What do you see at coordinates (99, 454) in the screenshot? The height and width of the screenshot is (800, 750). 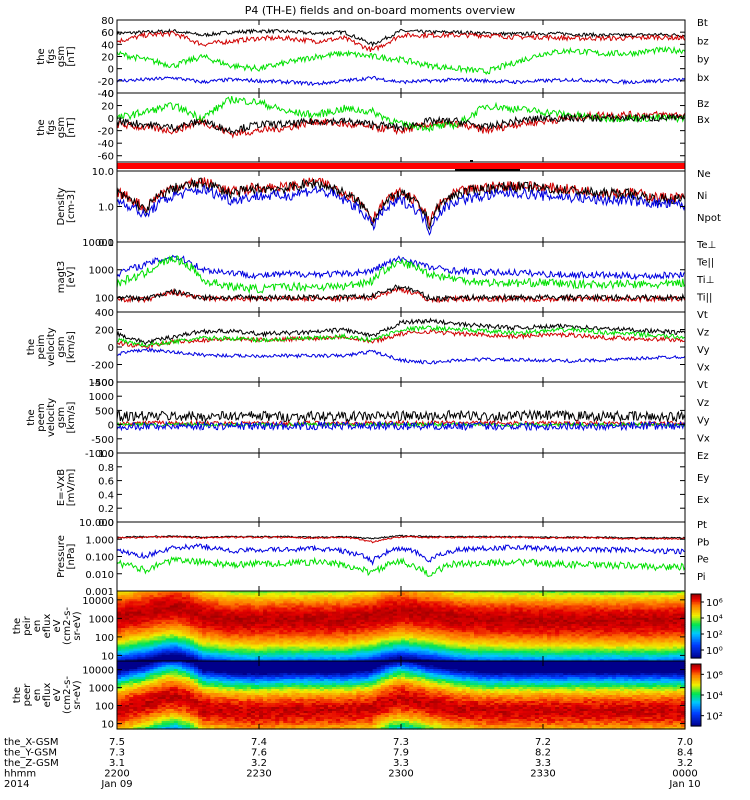 I see `y-tick-label: -1000` at bounding box center [99, 454].